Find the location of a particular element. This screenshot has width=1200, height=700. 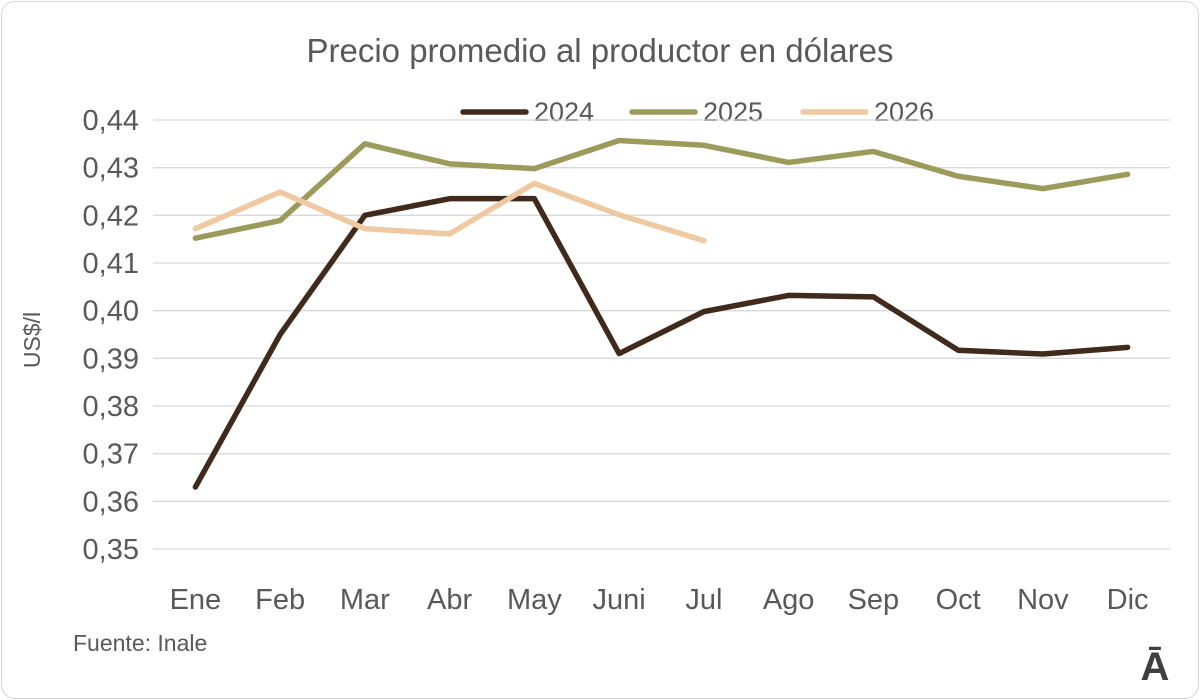

chart-title: Precio promedio al productor en dólares is located at coordinates (600, 50).